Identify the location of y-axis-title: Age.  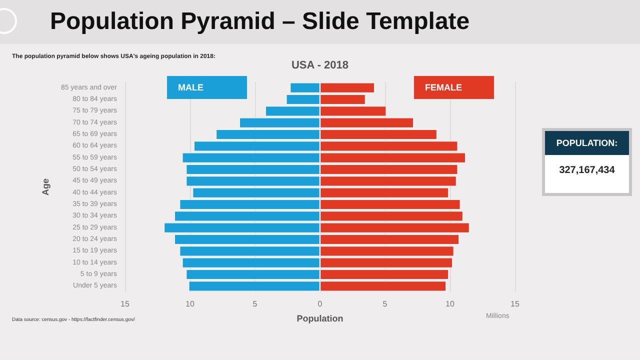
(45, 187).